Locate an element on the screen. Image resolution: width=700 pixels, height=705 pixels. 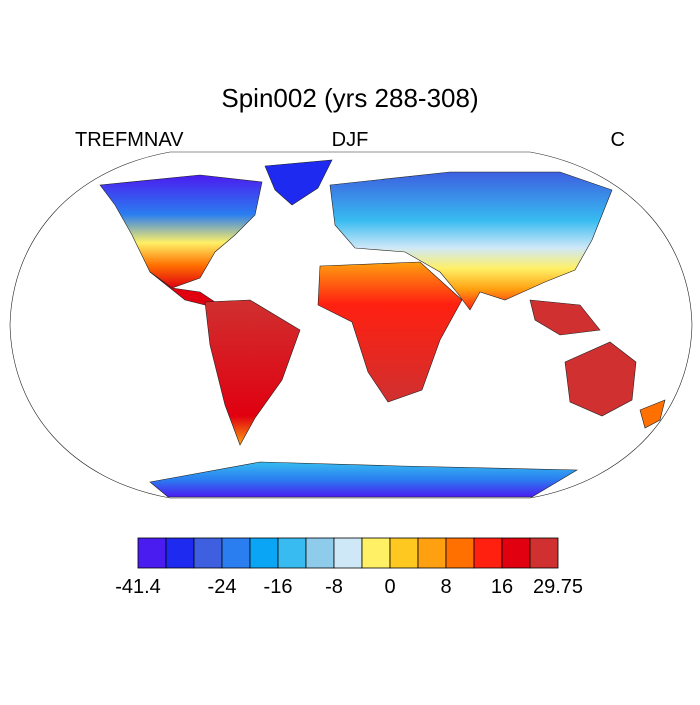
season-label: DJF is located at coordinates (350, 140).